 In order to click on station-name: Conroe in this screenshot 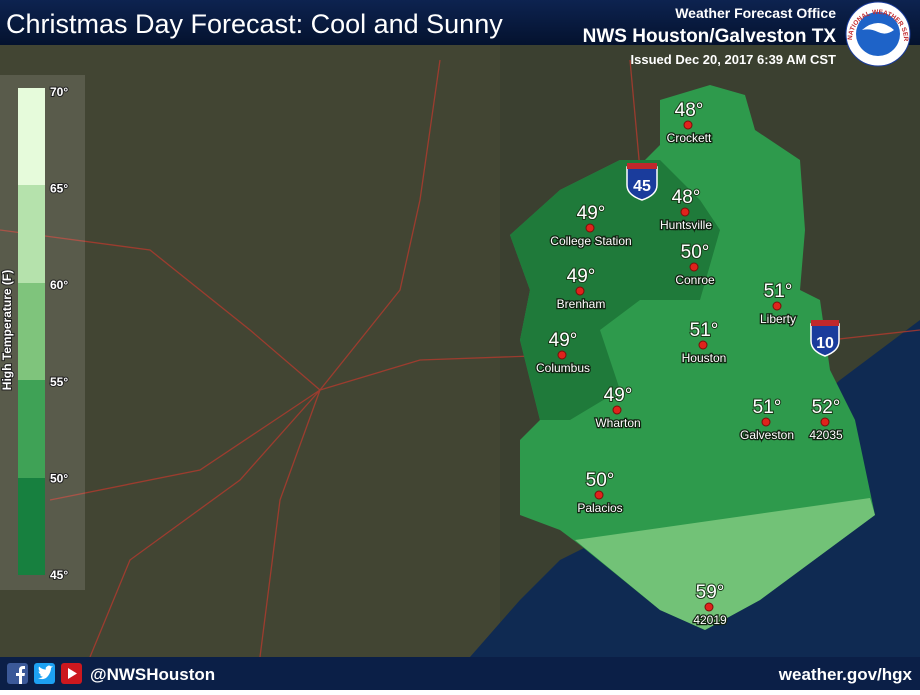, I will do `click(695, 280)`.